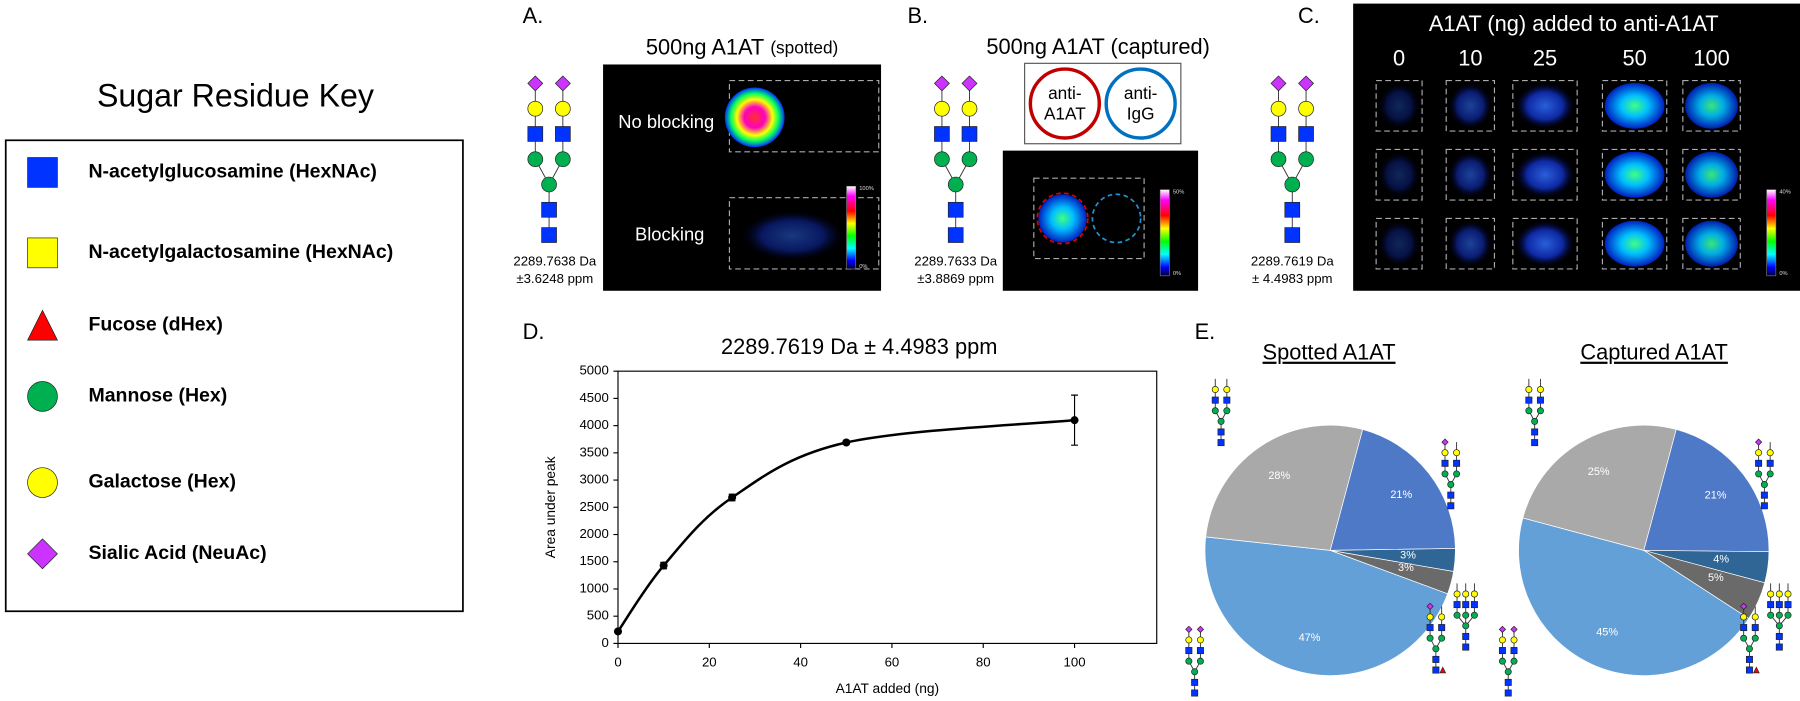 Image resolution: width=1800 pixels, height=701 pixels. What do you see at coordinates (1634, 58) in the screenshot?
I see `column-label: 50` at bounding box center [1634, 58].